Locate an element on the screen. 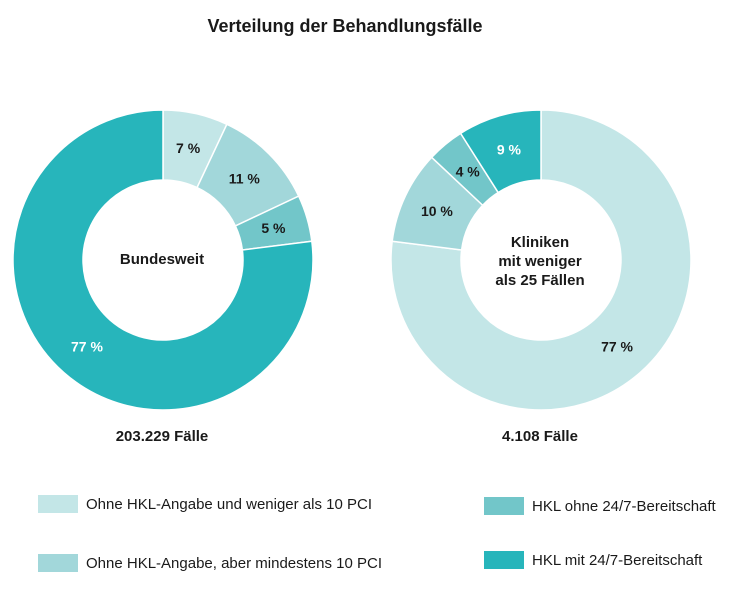 This screenshot has height=612, width=750. slice-value-label: 10 % is located at coordinates (437, 211).